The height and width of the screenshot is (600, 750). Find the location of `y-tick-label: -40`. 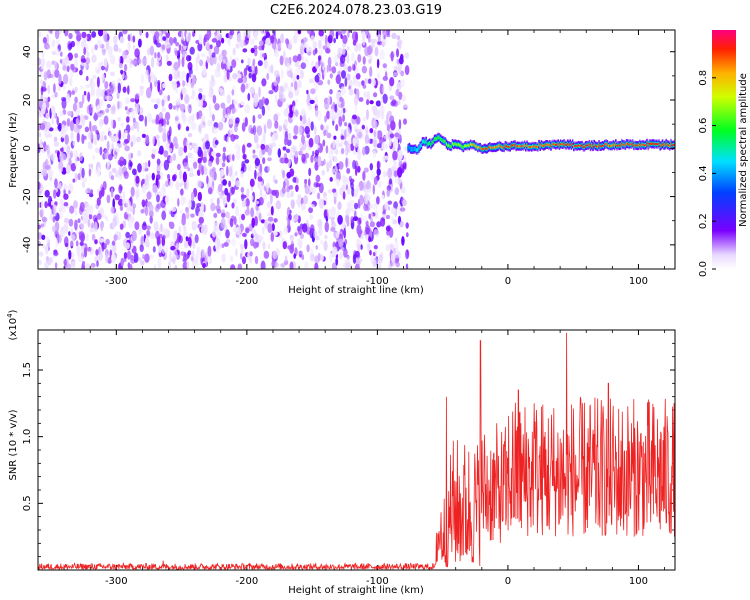

y-tick-label: -40 is located at coordinates (27, 245).